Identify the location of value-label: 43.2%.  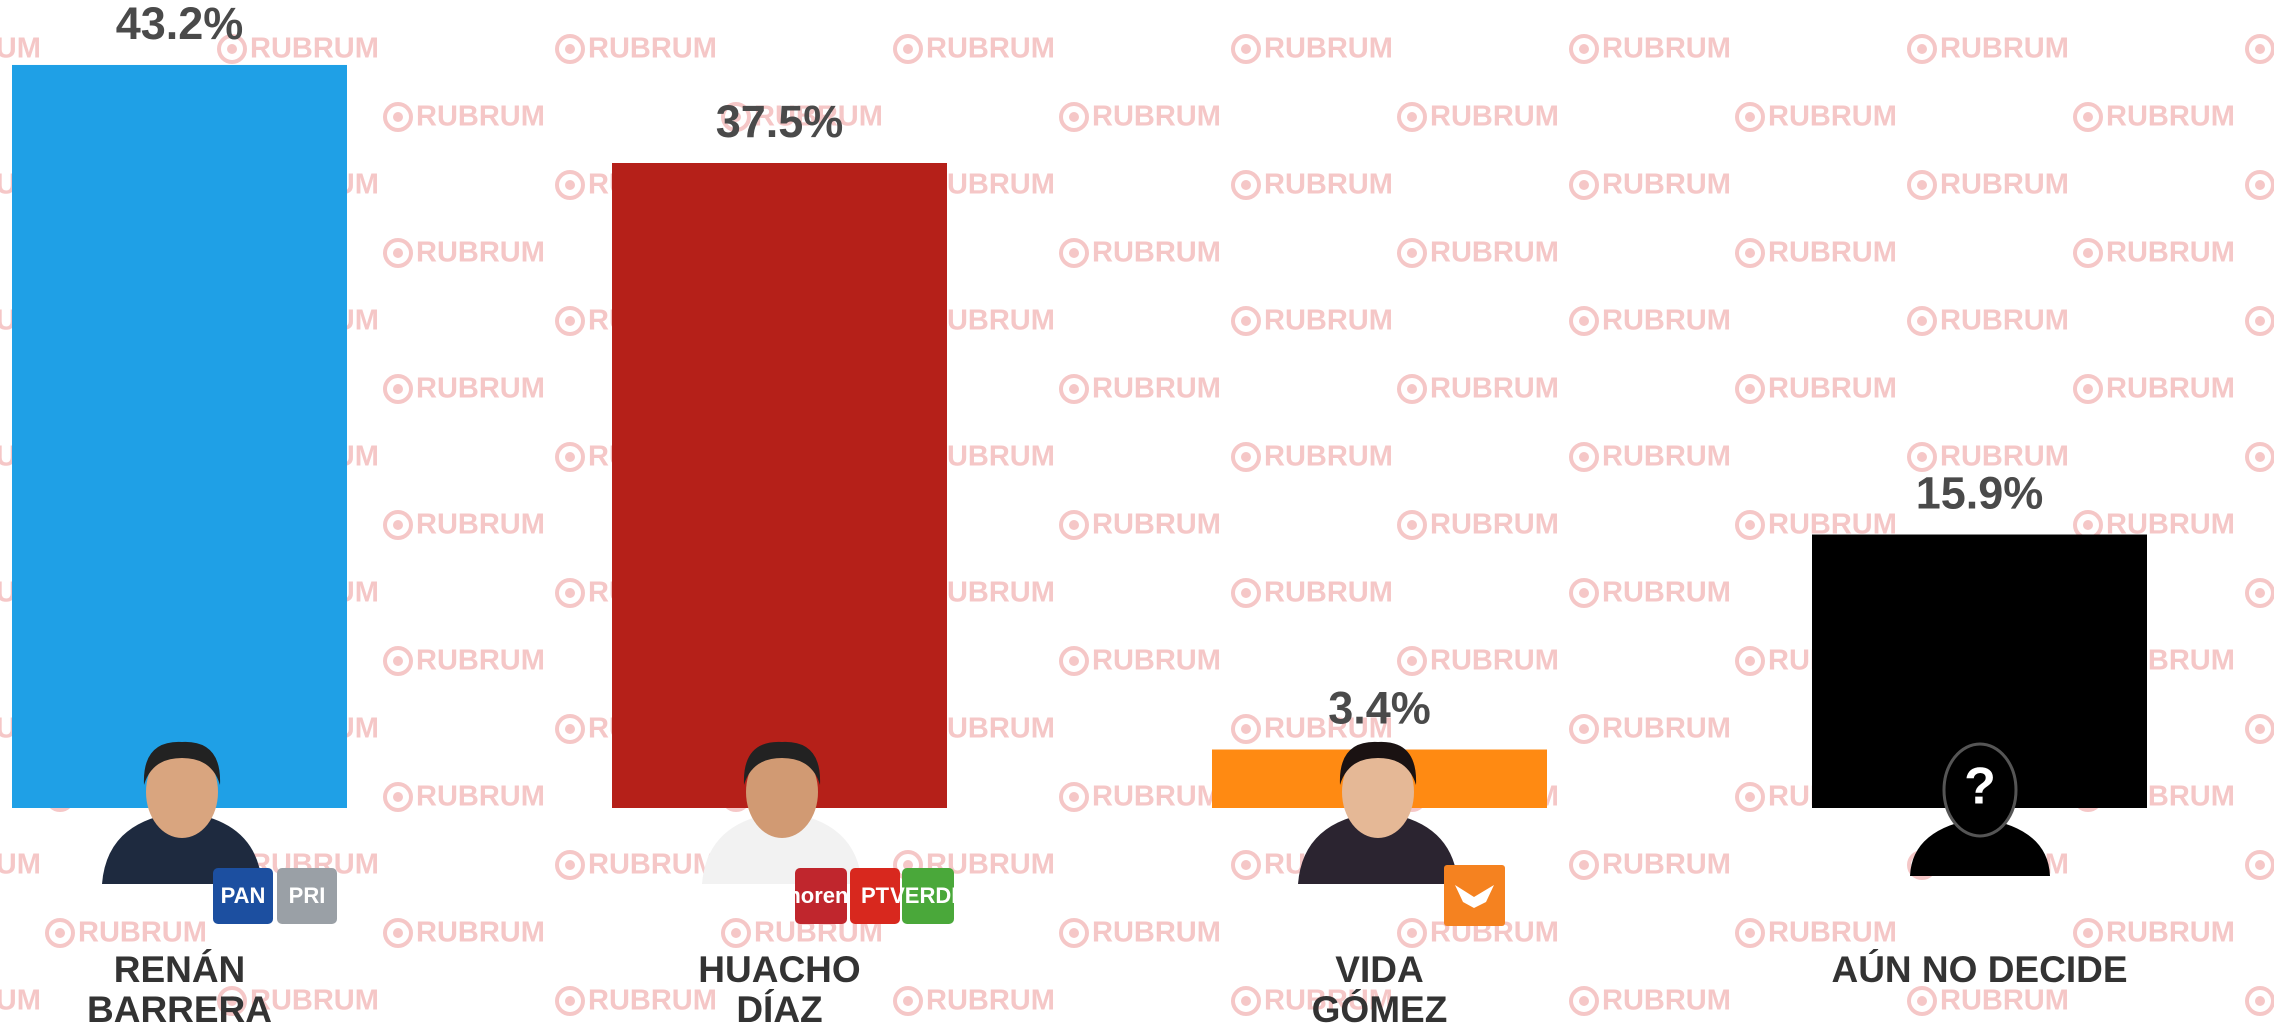
(180, 24).